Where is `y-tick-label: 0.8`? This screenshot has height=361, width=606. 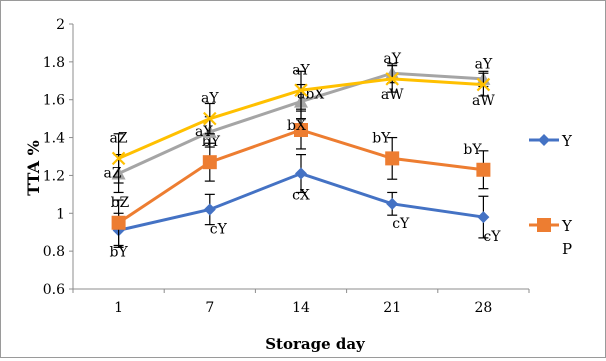
y-tick-label: 0.8 is located at coordinates (54, 252).